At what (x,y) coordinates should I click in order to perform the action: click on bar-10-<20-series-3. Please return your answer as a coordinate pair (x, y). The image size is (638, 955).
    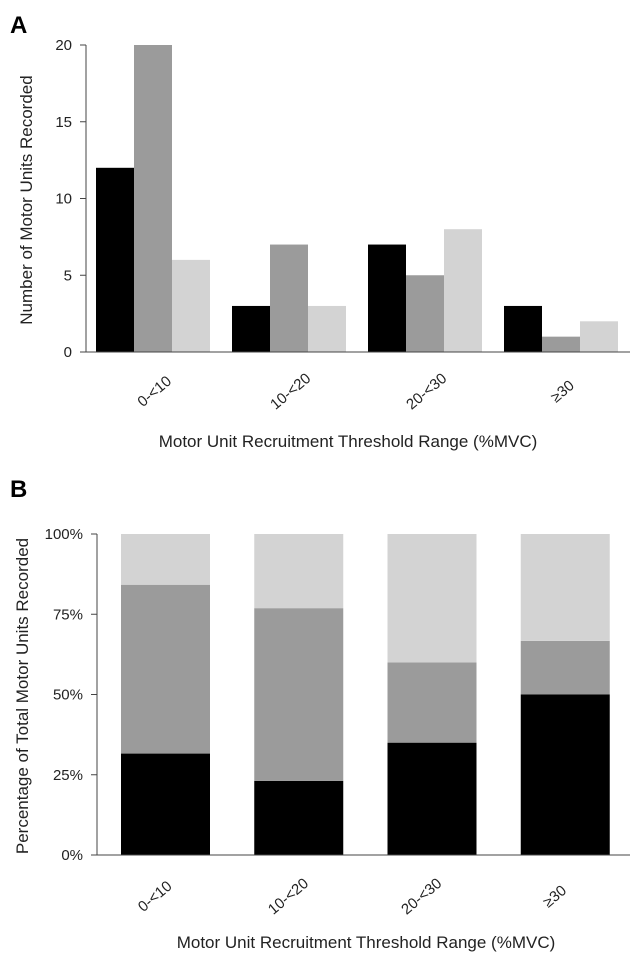
    Looking at the image, I should click on (327, 328).